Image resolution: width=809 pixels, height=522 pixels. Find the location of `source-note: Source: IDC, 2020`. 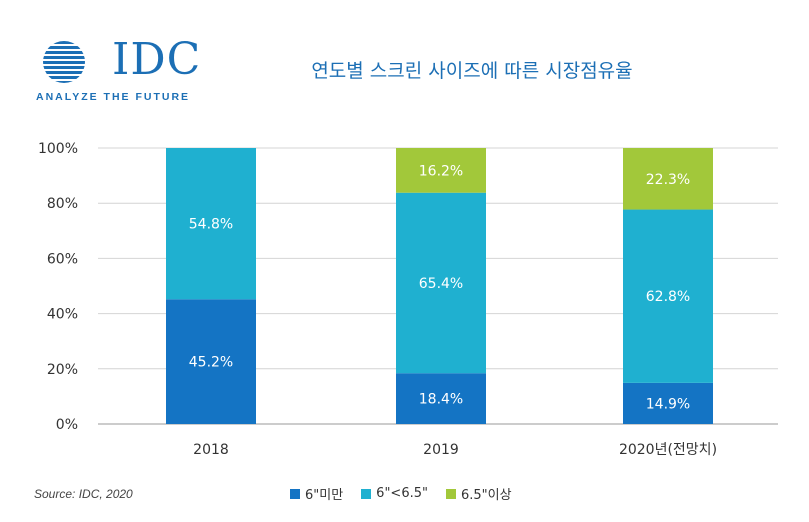

source-note: Source: IDC, 2020 is located at coordinates (83, 494).